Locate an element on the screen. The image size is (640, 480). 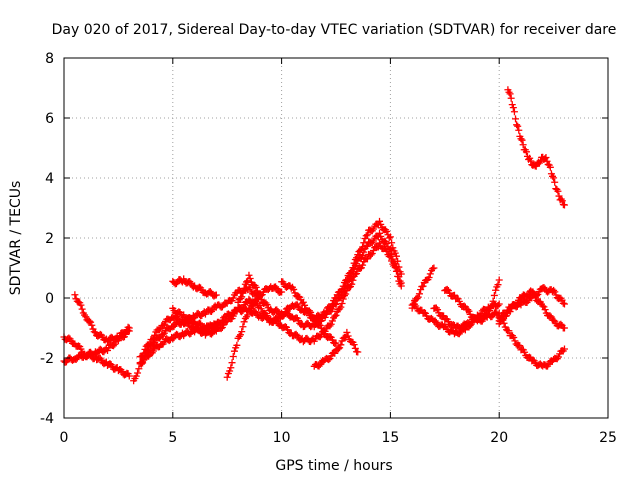
x-tick-label: 15 is located at coordinates (390, 438).